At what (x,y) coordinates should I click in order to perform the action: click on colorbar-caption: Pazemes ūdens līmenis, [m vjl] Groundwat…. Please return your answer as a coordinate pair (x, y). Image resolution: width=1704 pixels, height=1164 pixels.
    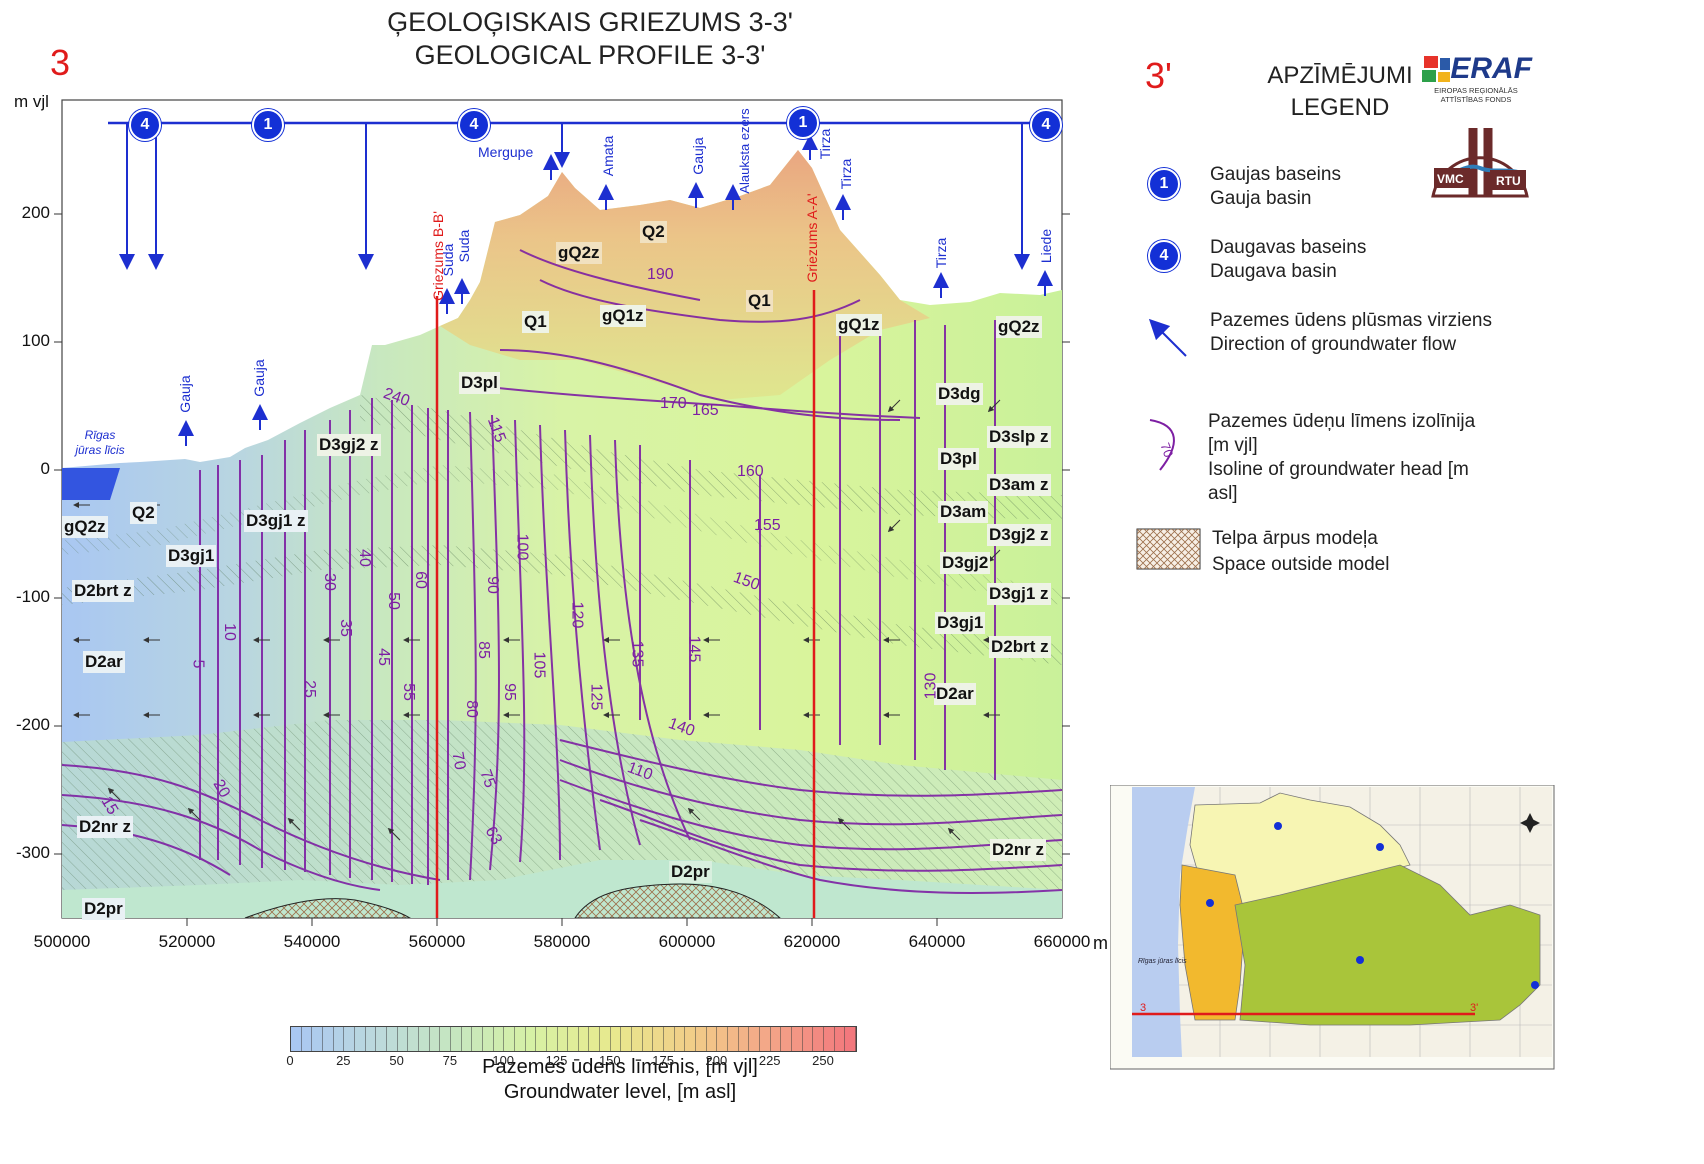
    Looking at the image, I should click on (620, 1080).